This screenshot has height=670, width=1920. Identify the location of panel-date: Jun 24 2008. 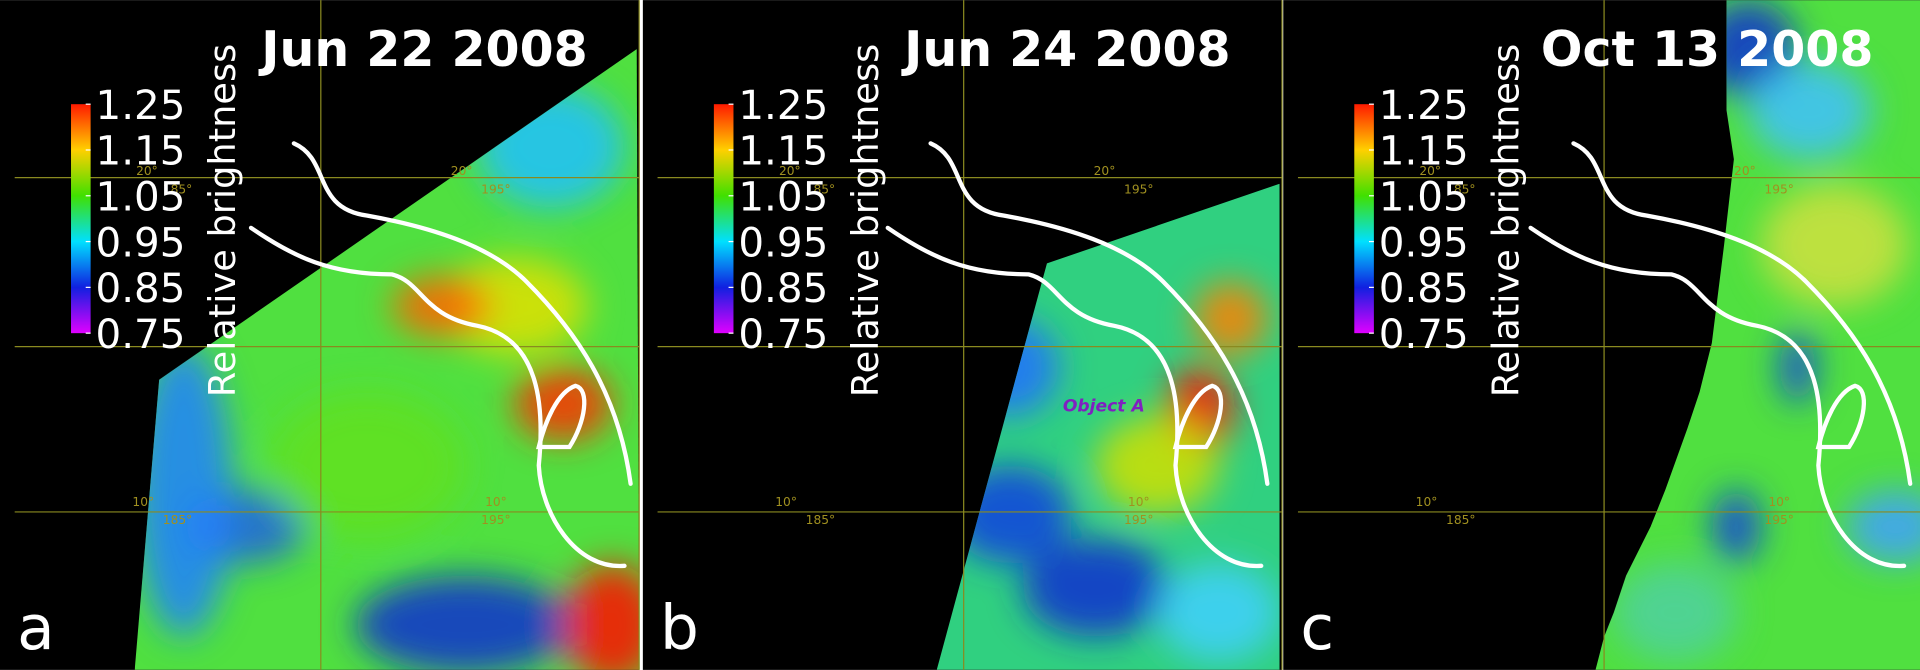
(1065, 49).